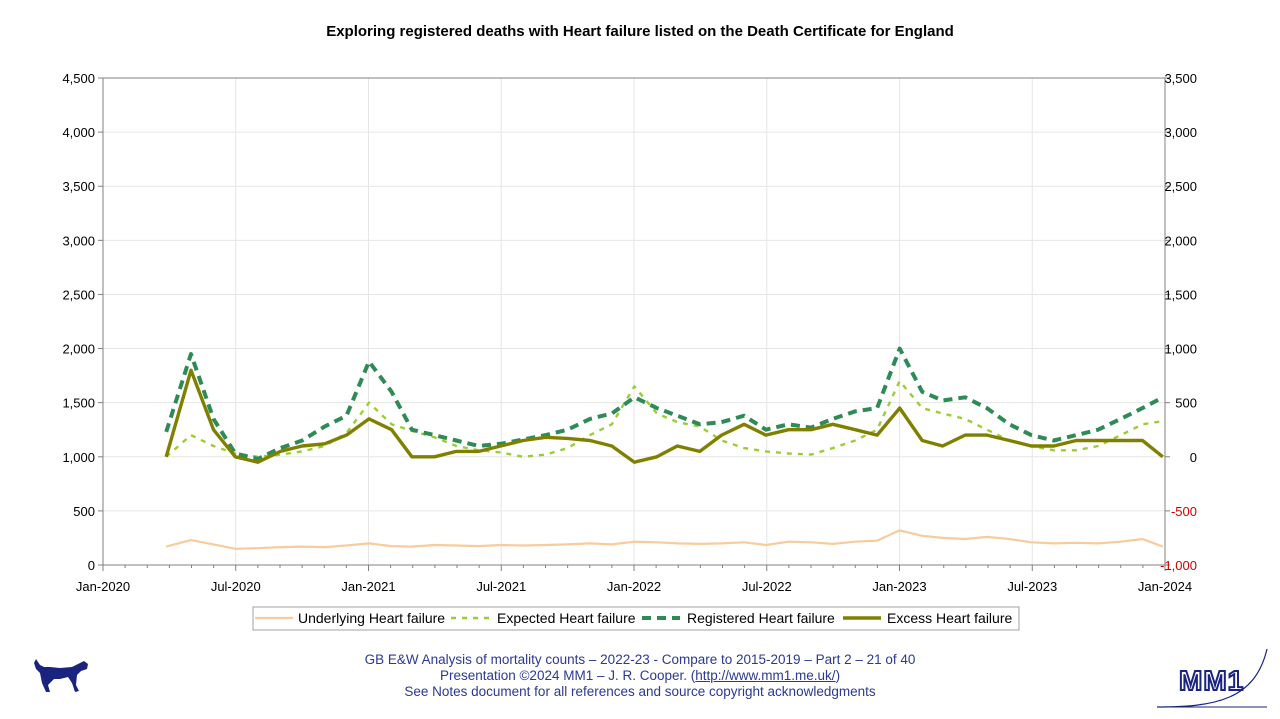 This screenshot has height=719, width=1280. Describe the element at coordinates (78, 457) in the screenshot. I see `y-left-tick-label: 1,000` at that location.